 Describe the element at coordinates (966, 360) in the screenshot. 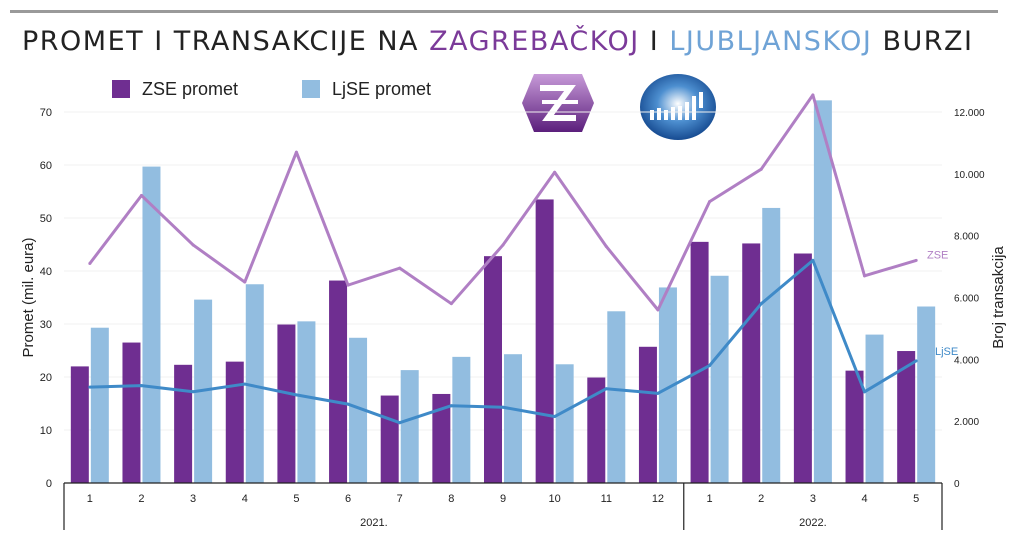

I see `y2-tick-label: 4.000` at that location.